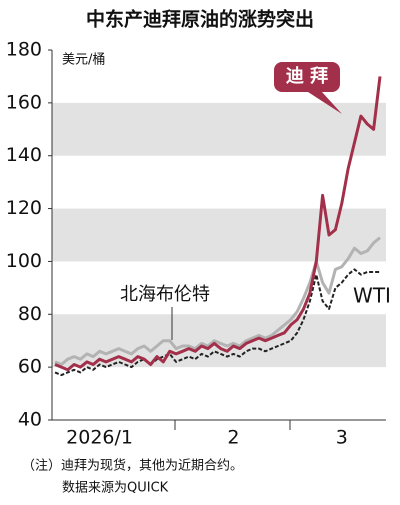 This screenshot has height=505, width=400. Describe the element at coordinates (372, 296) in the screenshot. I see `legend-label: WTI` at that location.